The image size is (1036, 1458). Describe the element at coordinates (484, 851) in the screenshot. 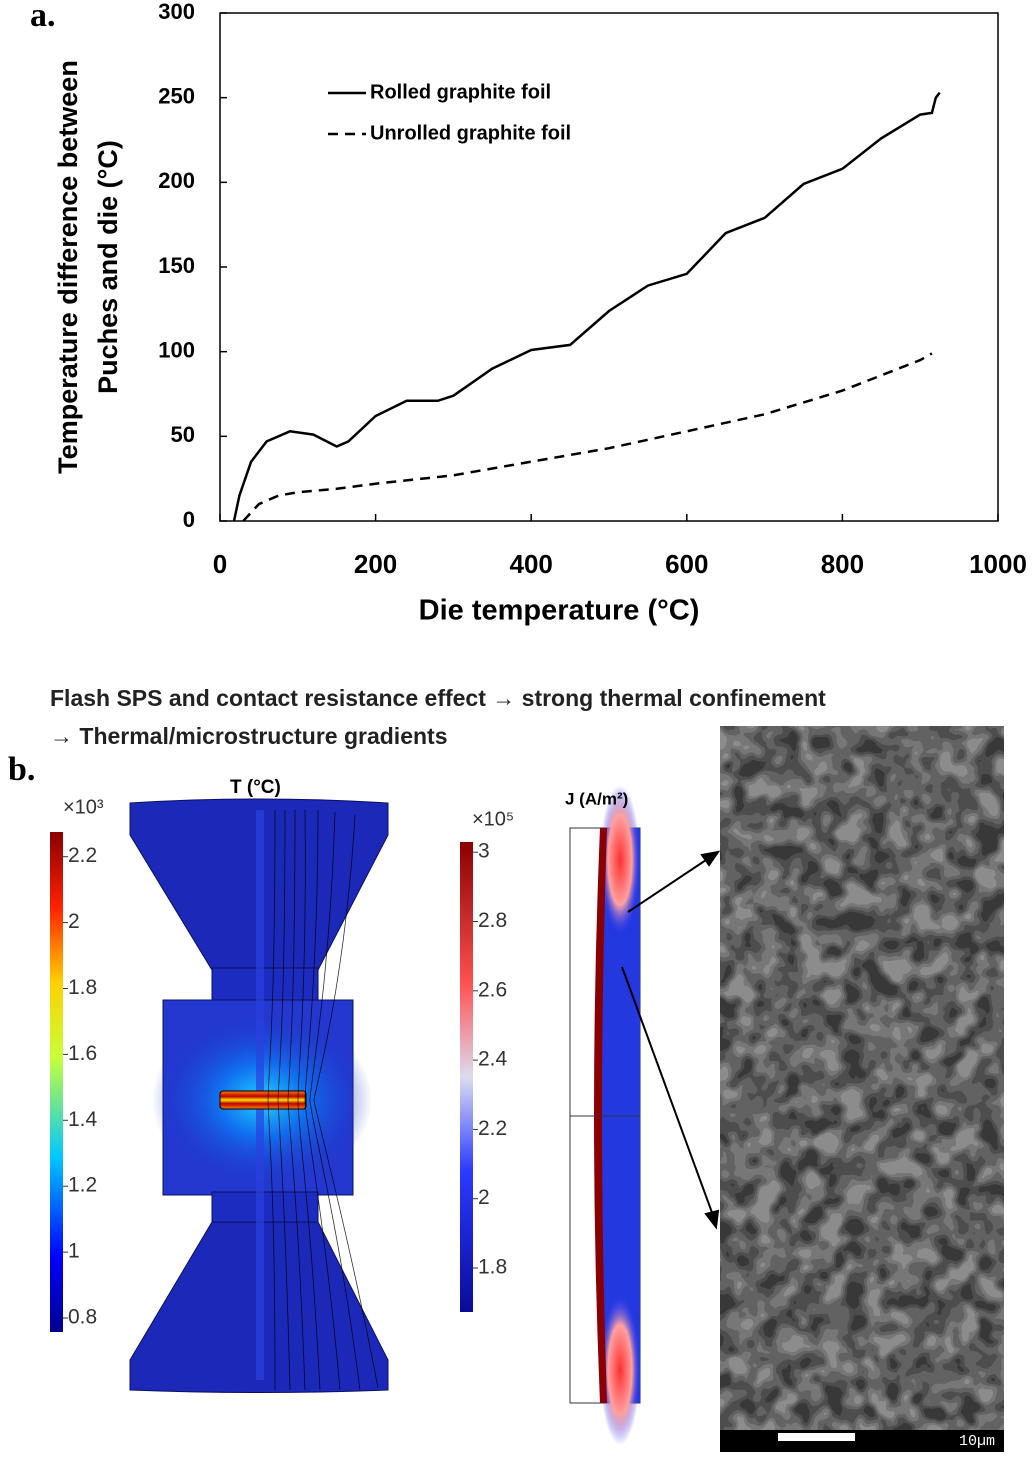

I see `colorbar-tick-label: 3` at that location.